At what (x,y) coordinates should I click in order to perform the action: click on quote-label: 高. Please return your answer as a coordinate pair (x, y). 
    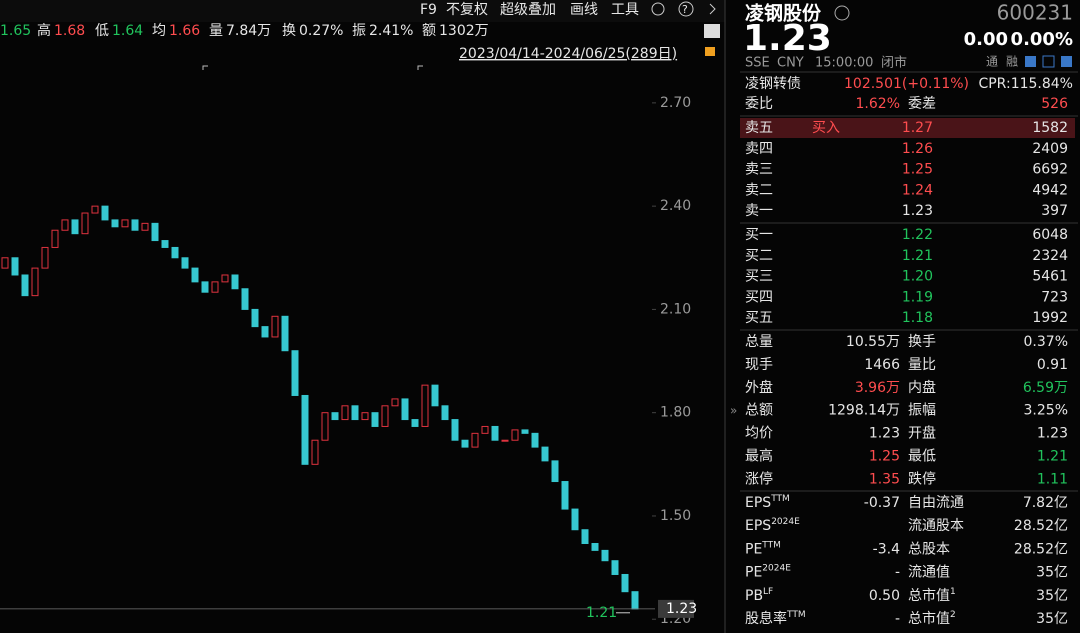
    Looking at the image, I should click on (44, 30).